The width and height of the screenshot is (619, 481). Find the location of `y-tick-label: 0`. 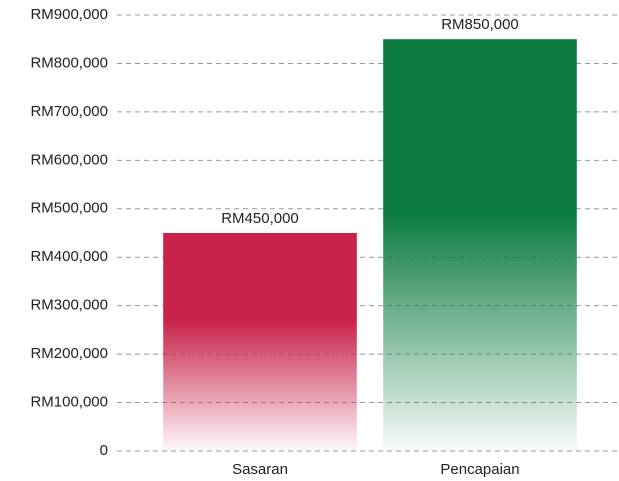

y-tick-label: 0 is located at coordinates (104, 450).